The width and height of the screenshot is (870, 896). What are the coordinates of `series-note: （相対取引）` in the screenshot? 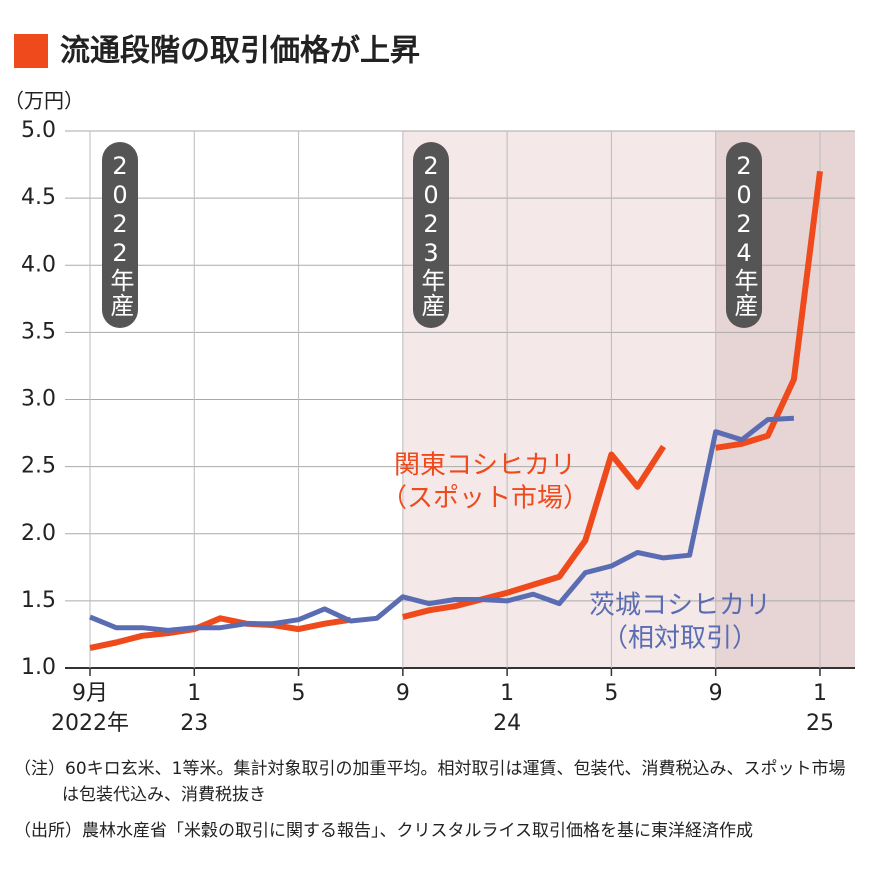 It's located at (680, 639).